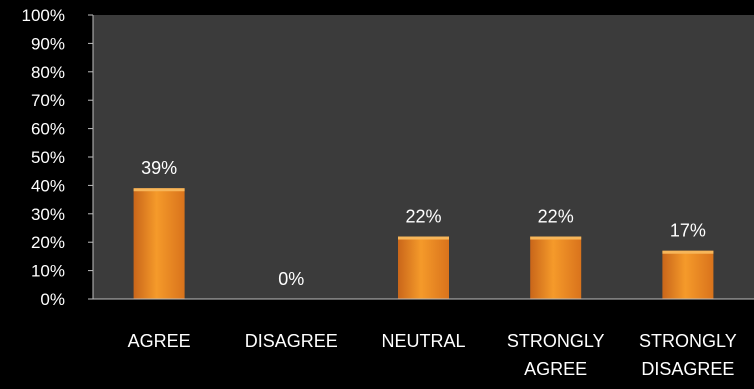 Image resolution: width=754 pixels, height=389 pixels. Describe the element at coordinates (48, 157) in the screenshot. I see `y-tick-label: 50%` at that location.